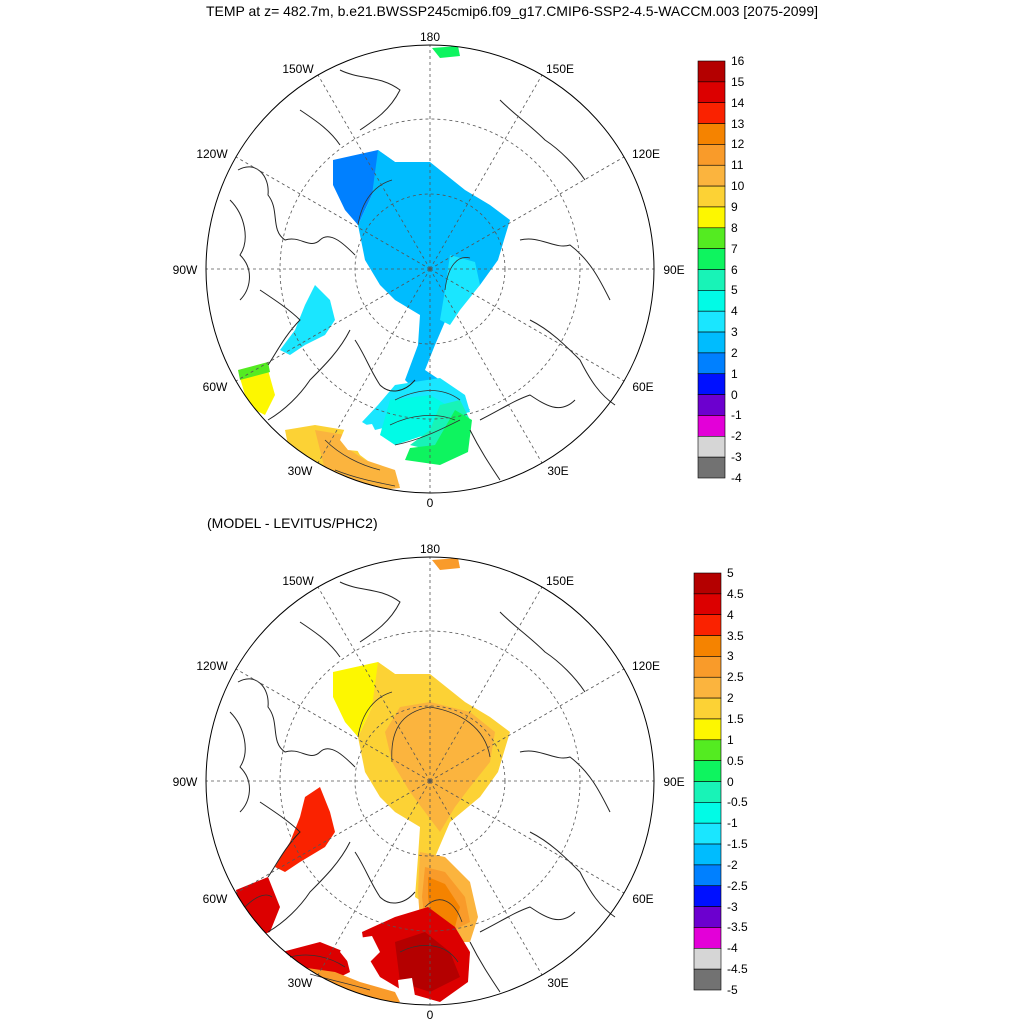 This screenshot has width=1024, height=1024. I want to click on field-baffin-red, so click(305, 829).